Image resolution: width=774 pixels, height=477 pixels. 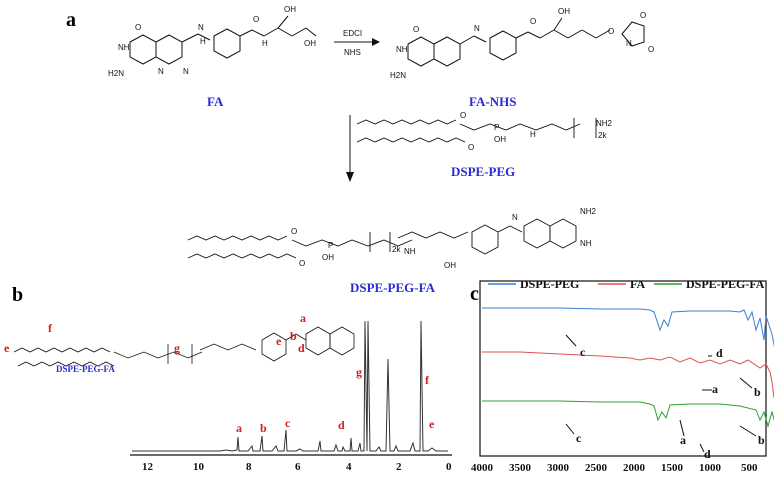 What do you see at coordinates (349, 467) in the screenshot?
I see `nmr-tick-4: 4` at bounding box center [349, 467].